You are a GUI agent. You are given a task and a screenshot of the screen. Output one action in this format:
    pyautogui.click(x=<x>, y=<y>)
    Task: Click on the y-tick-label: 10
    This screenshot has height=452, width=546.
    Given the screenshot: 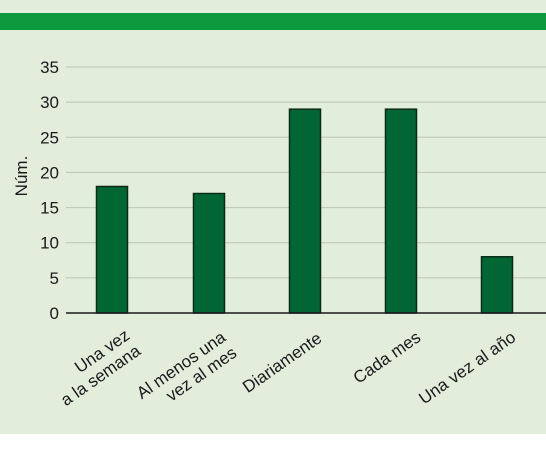 What is the action you would take?
    pyautogui.click(x=49, y=243)
    